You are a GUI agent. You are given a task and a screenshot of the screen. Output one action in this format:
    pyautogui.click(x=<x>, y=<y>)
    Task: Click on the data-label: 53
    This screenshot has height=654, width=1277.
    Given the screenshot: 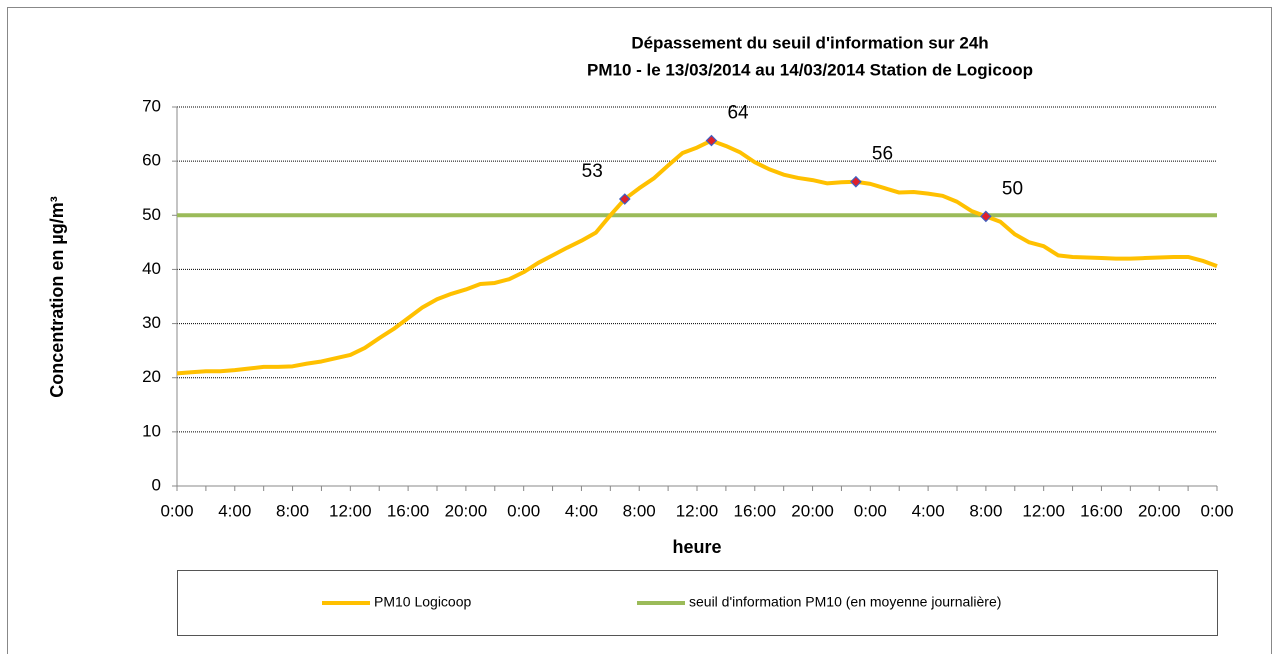 What is the action you would take?
    pyautogui.click(x=592, y=171)
    